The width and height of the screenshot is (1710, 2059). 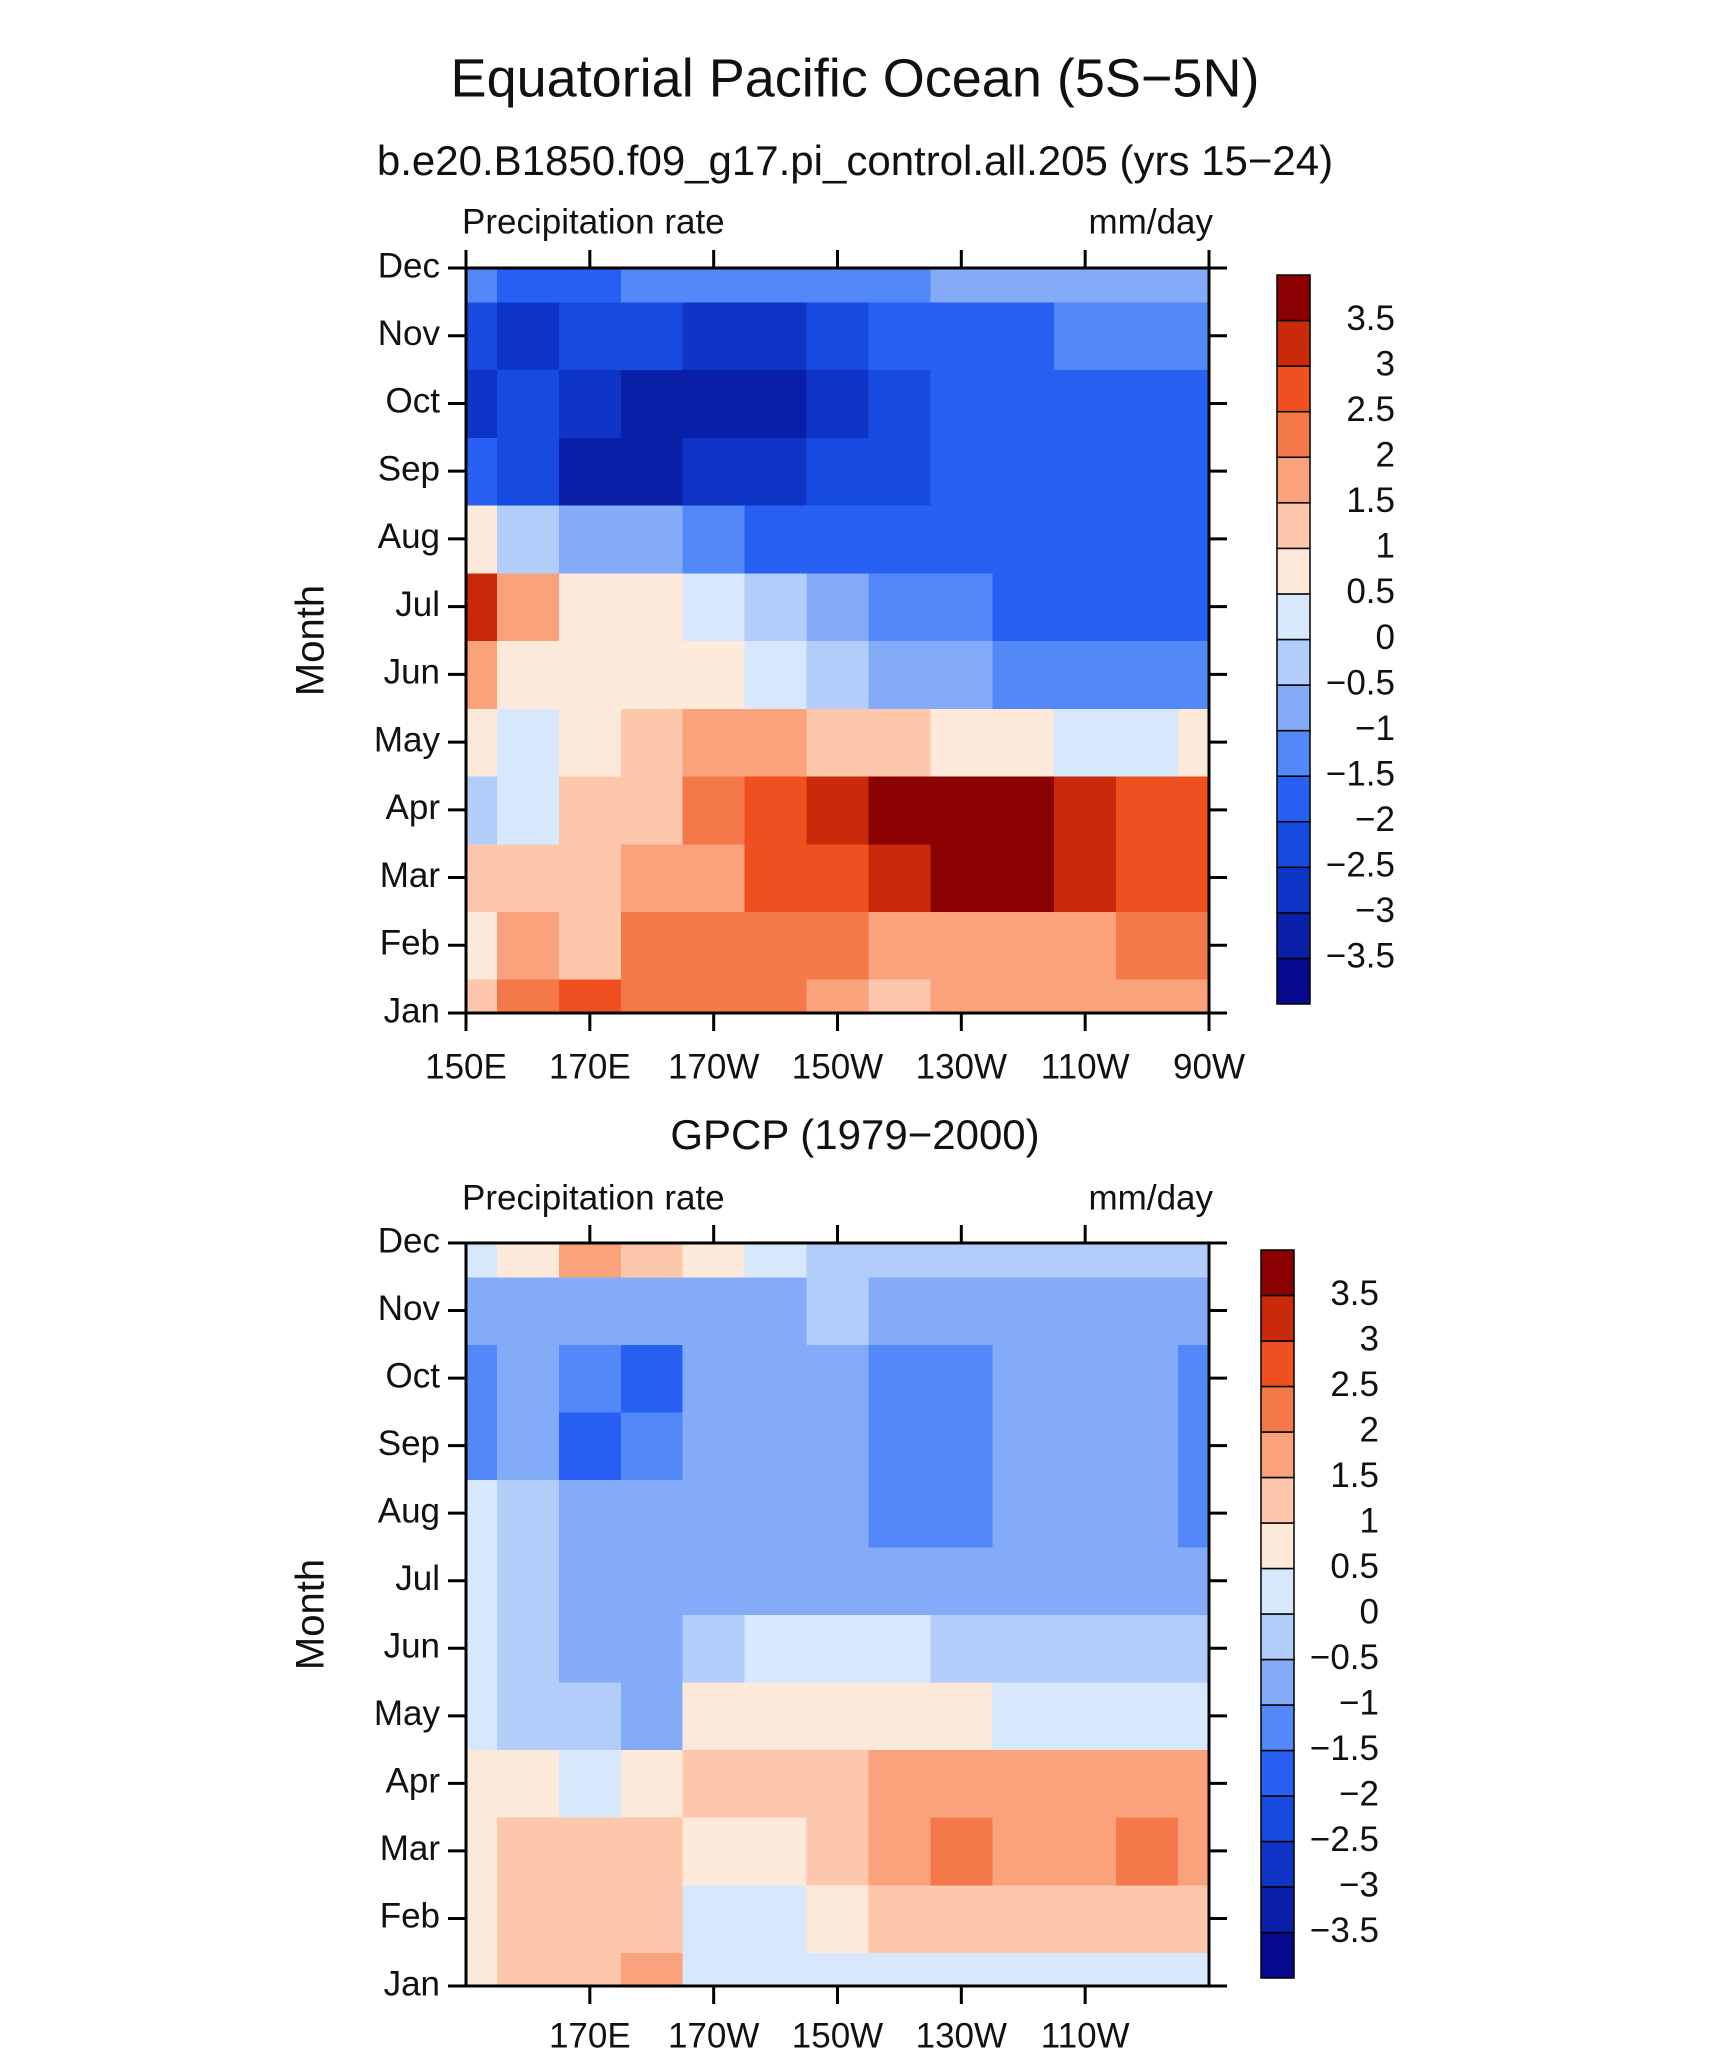 What do you see at coordinates (412, 1646) in the screenshot?
I see `y-tick-label: Jun` at bounding box center [412, 1646].